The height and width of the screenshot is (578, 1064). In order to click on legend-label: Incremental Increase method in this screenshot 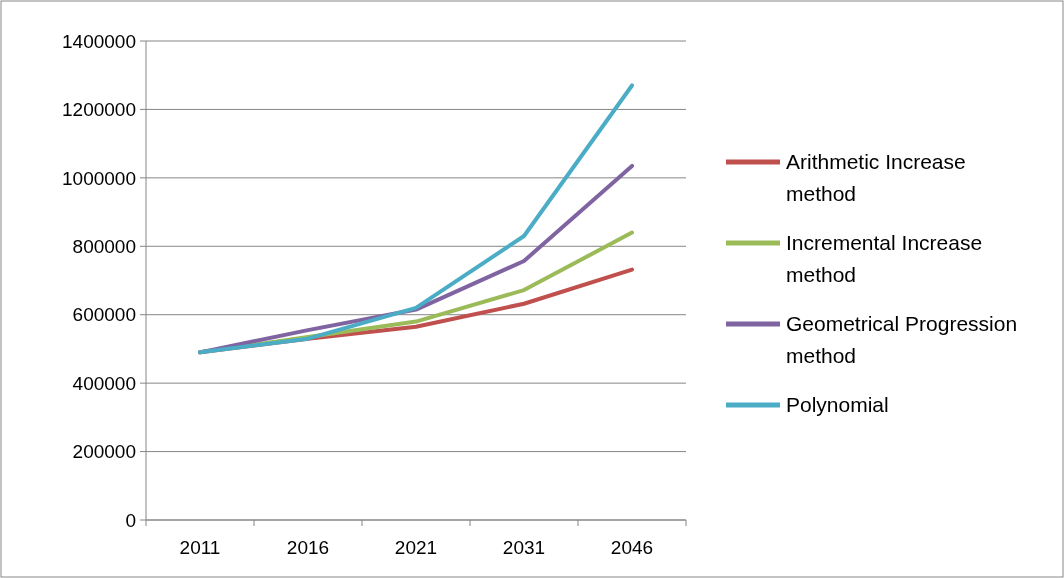, I will do `click(884, 258)`.